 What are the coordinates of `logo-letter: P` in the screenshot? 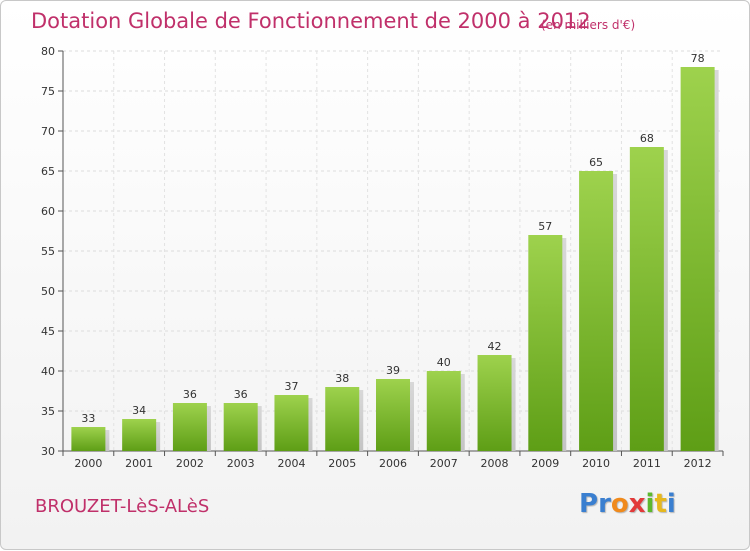 It's located at (589, 504).